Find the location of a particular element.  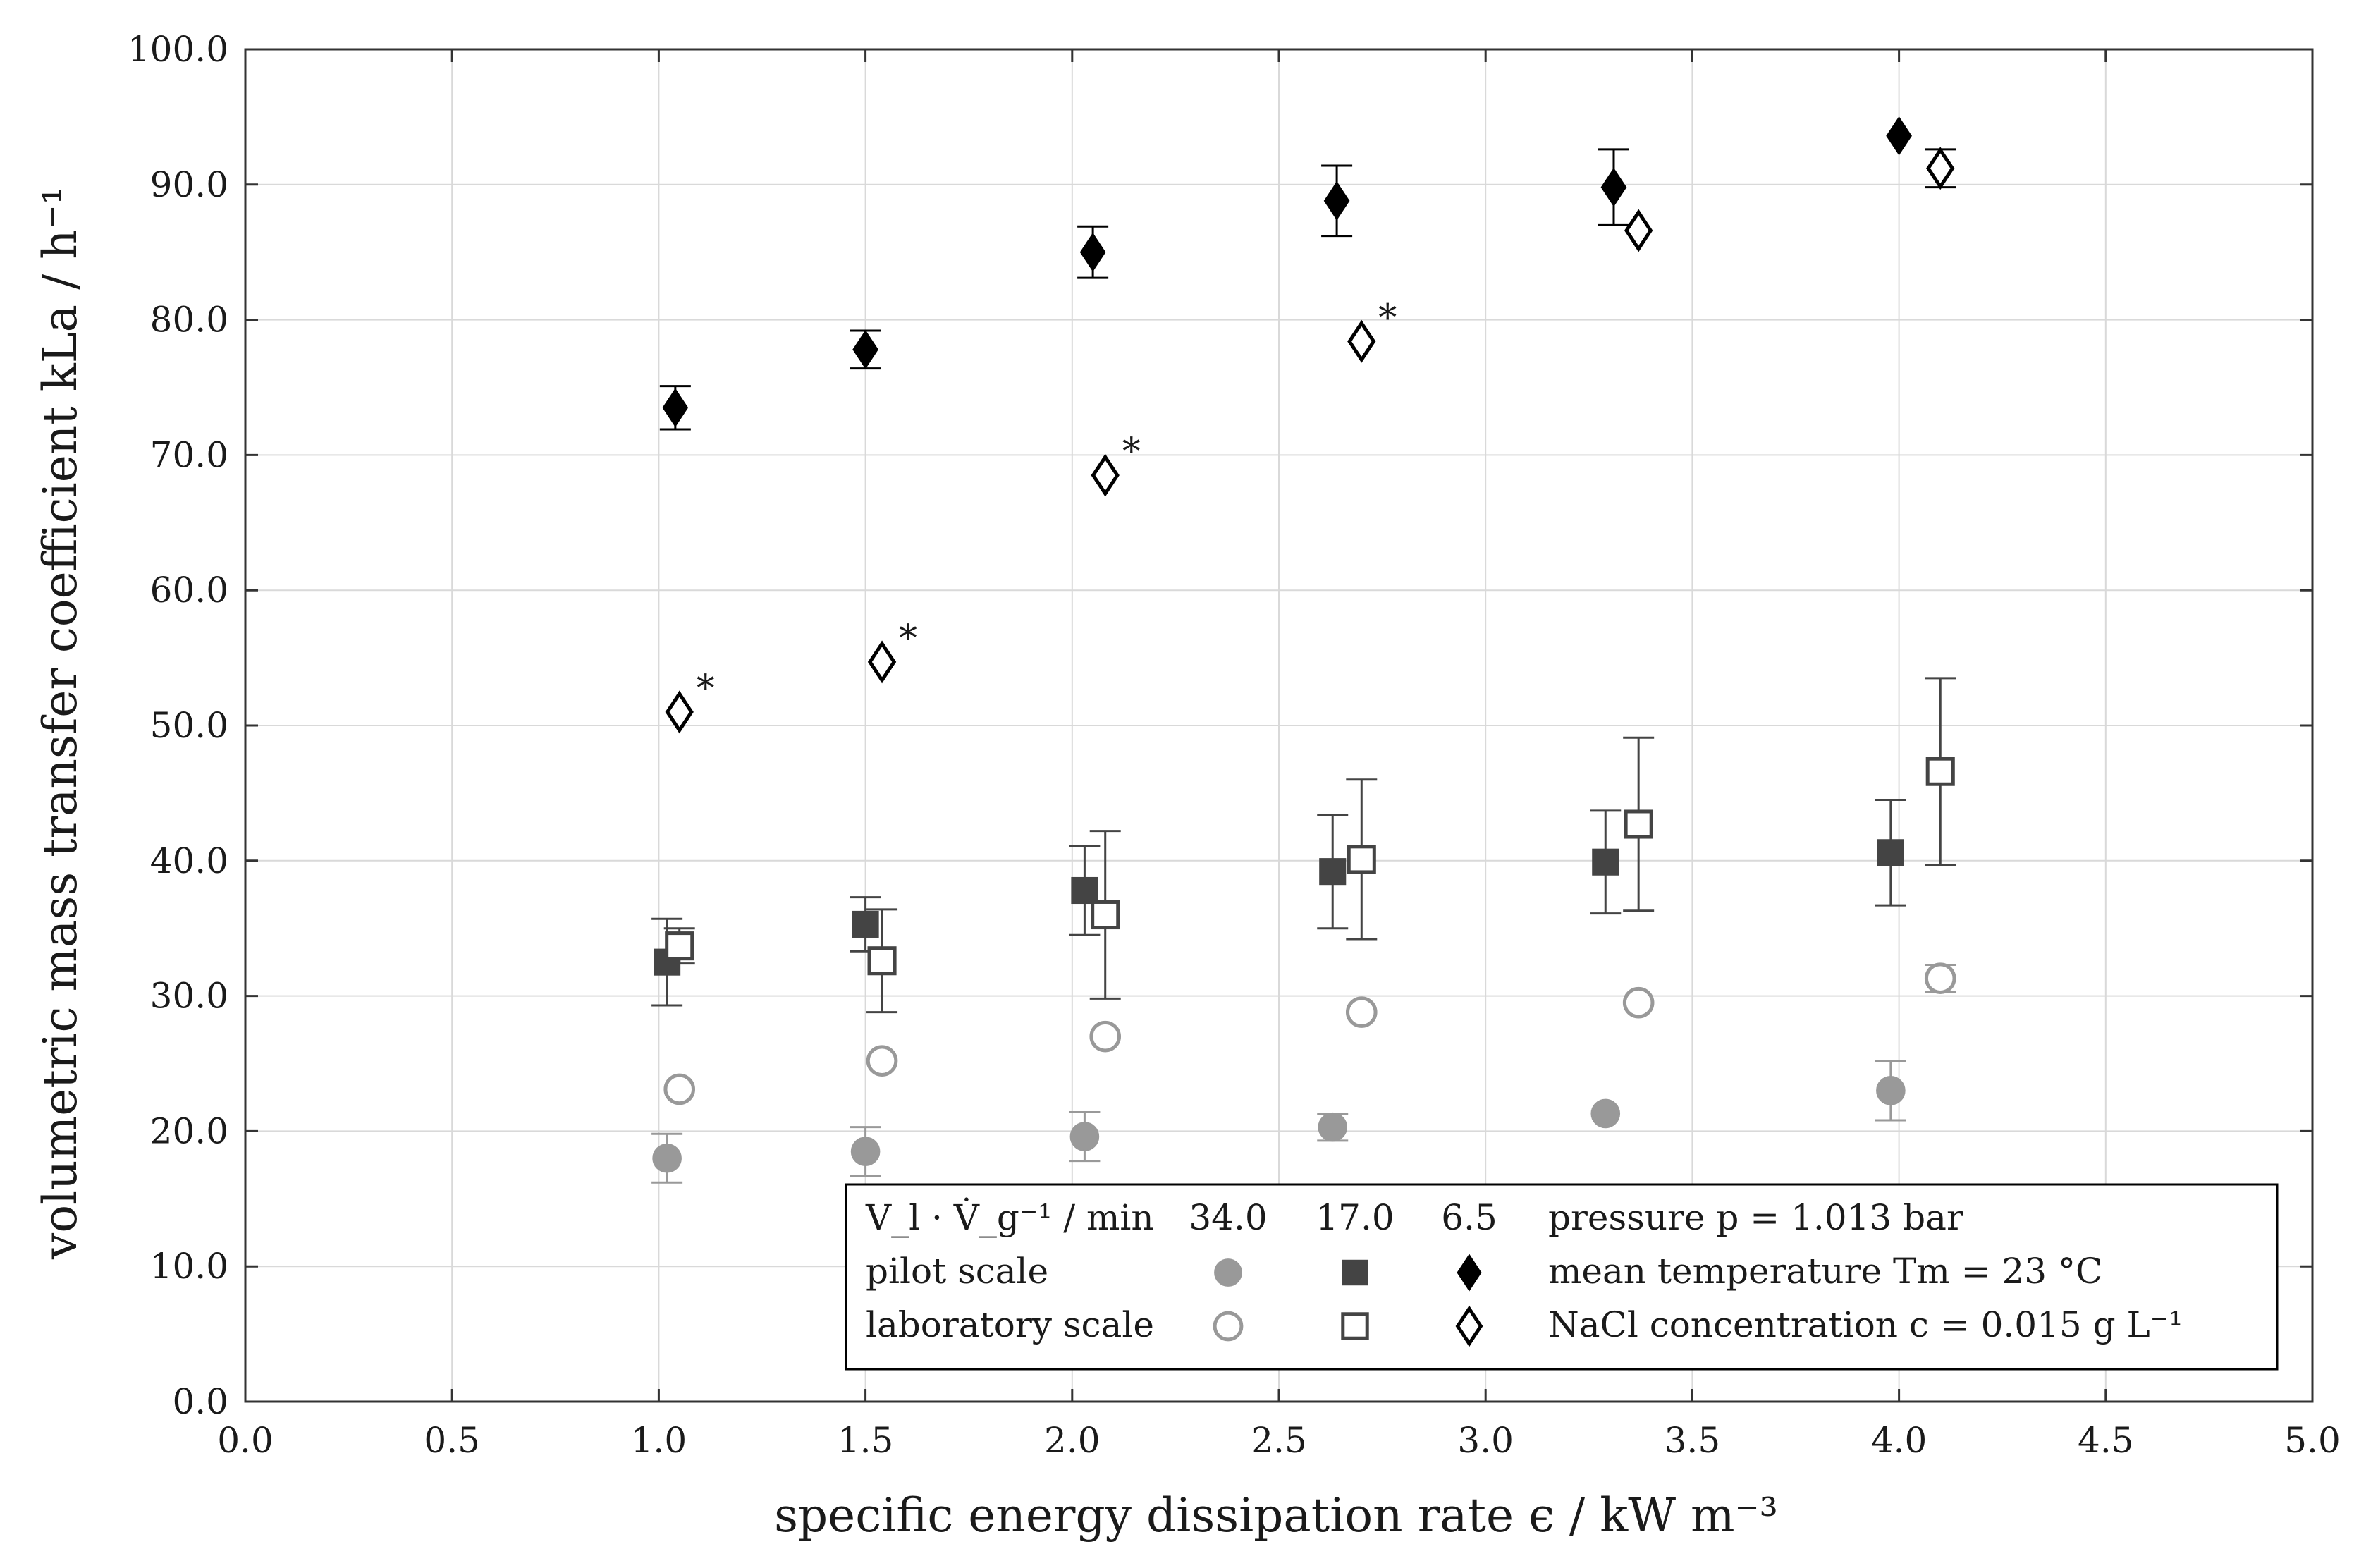

legend-box is located at coordinates (1562, 1277).